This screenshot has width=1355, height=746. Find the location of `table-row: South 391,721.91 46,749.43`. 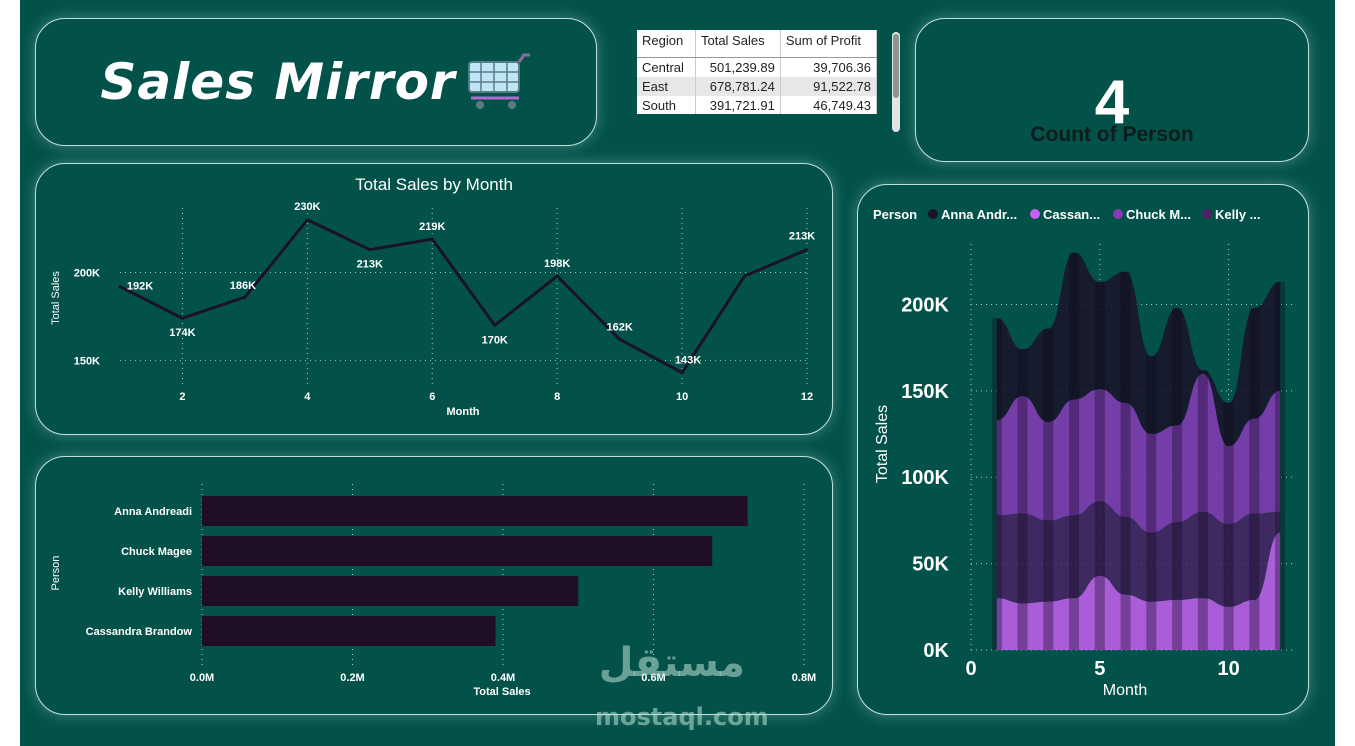

table-row: South 391,721.91 46,749.43 is located at coordinates (757, 105).